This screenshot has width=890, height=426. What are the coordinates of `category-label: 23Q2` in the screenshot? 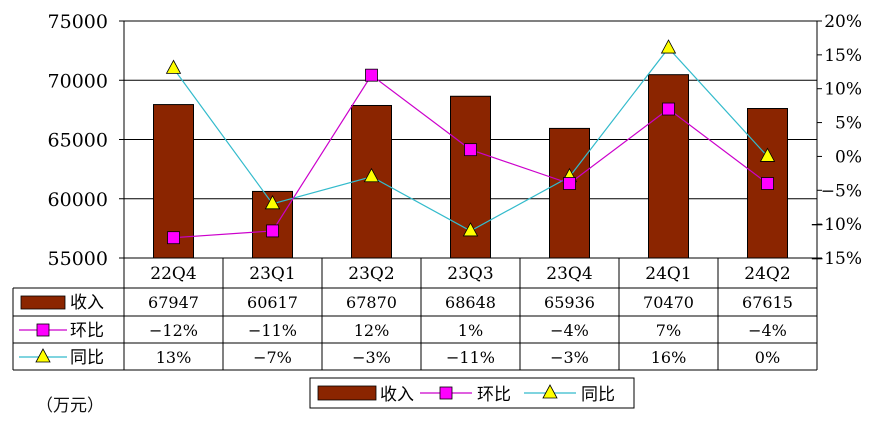 It's located at (371, 274).